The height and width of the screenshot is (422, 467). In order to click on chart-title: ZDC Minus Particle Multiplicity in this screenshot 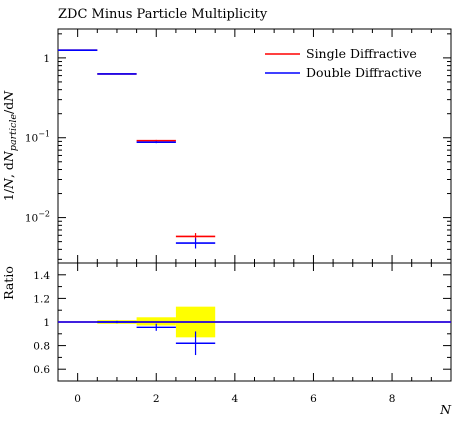, I will do `click(163, 14)`.